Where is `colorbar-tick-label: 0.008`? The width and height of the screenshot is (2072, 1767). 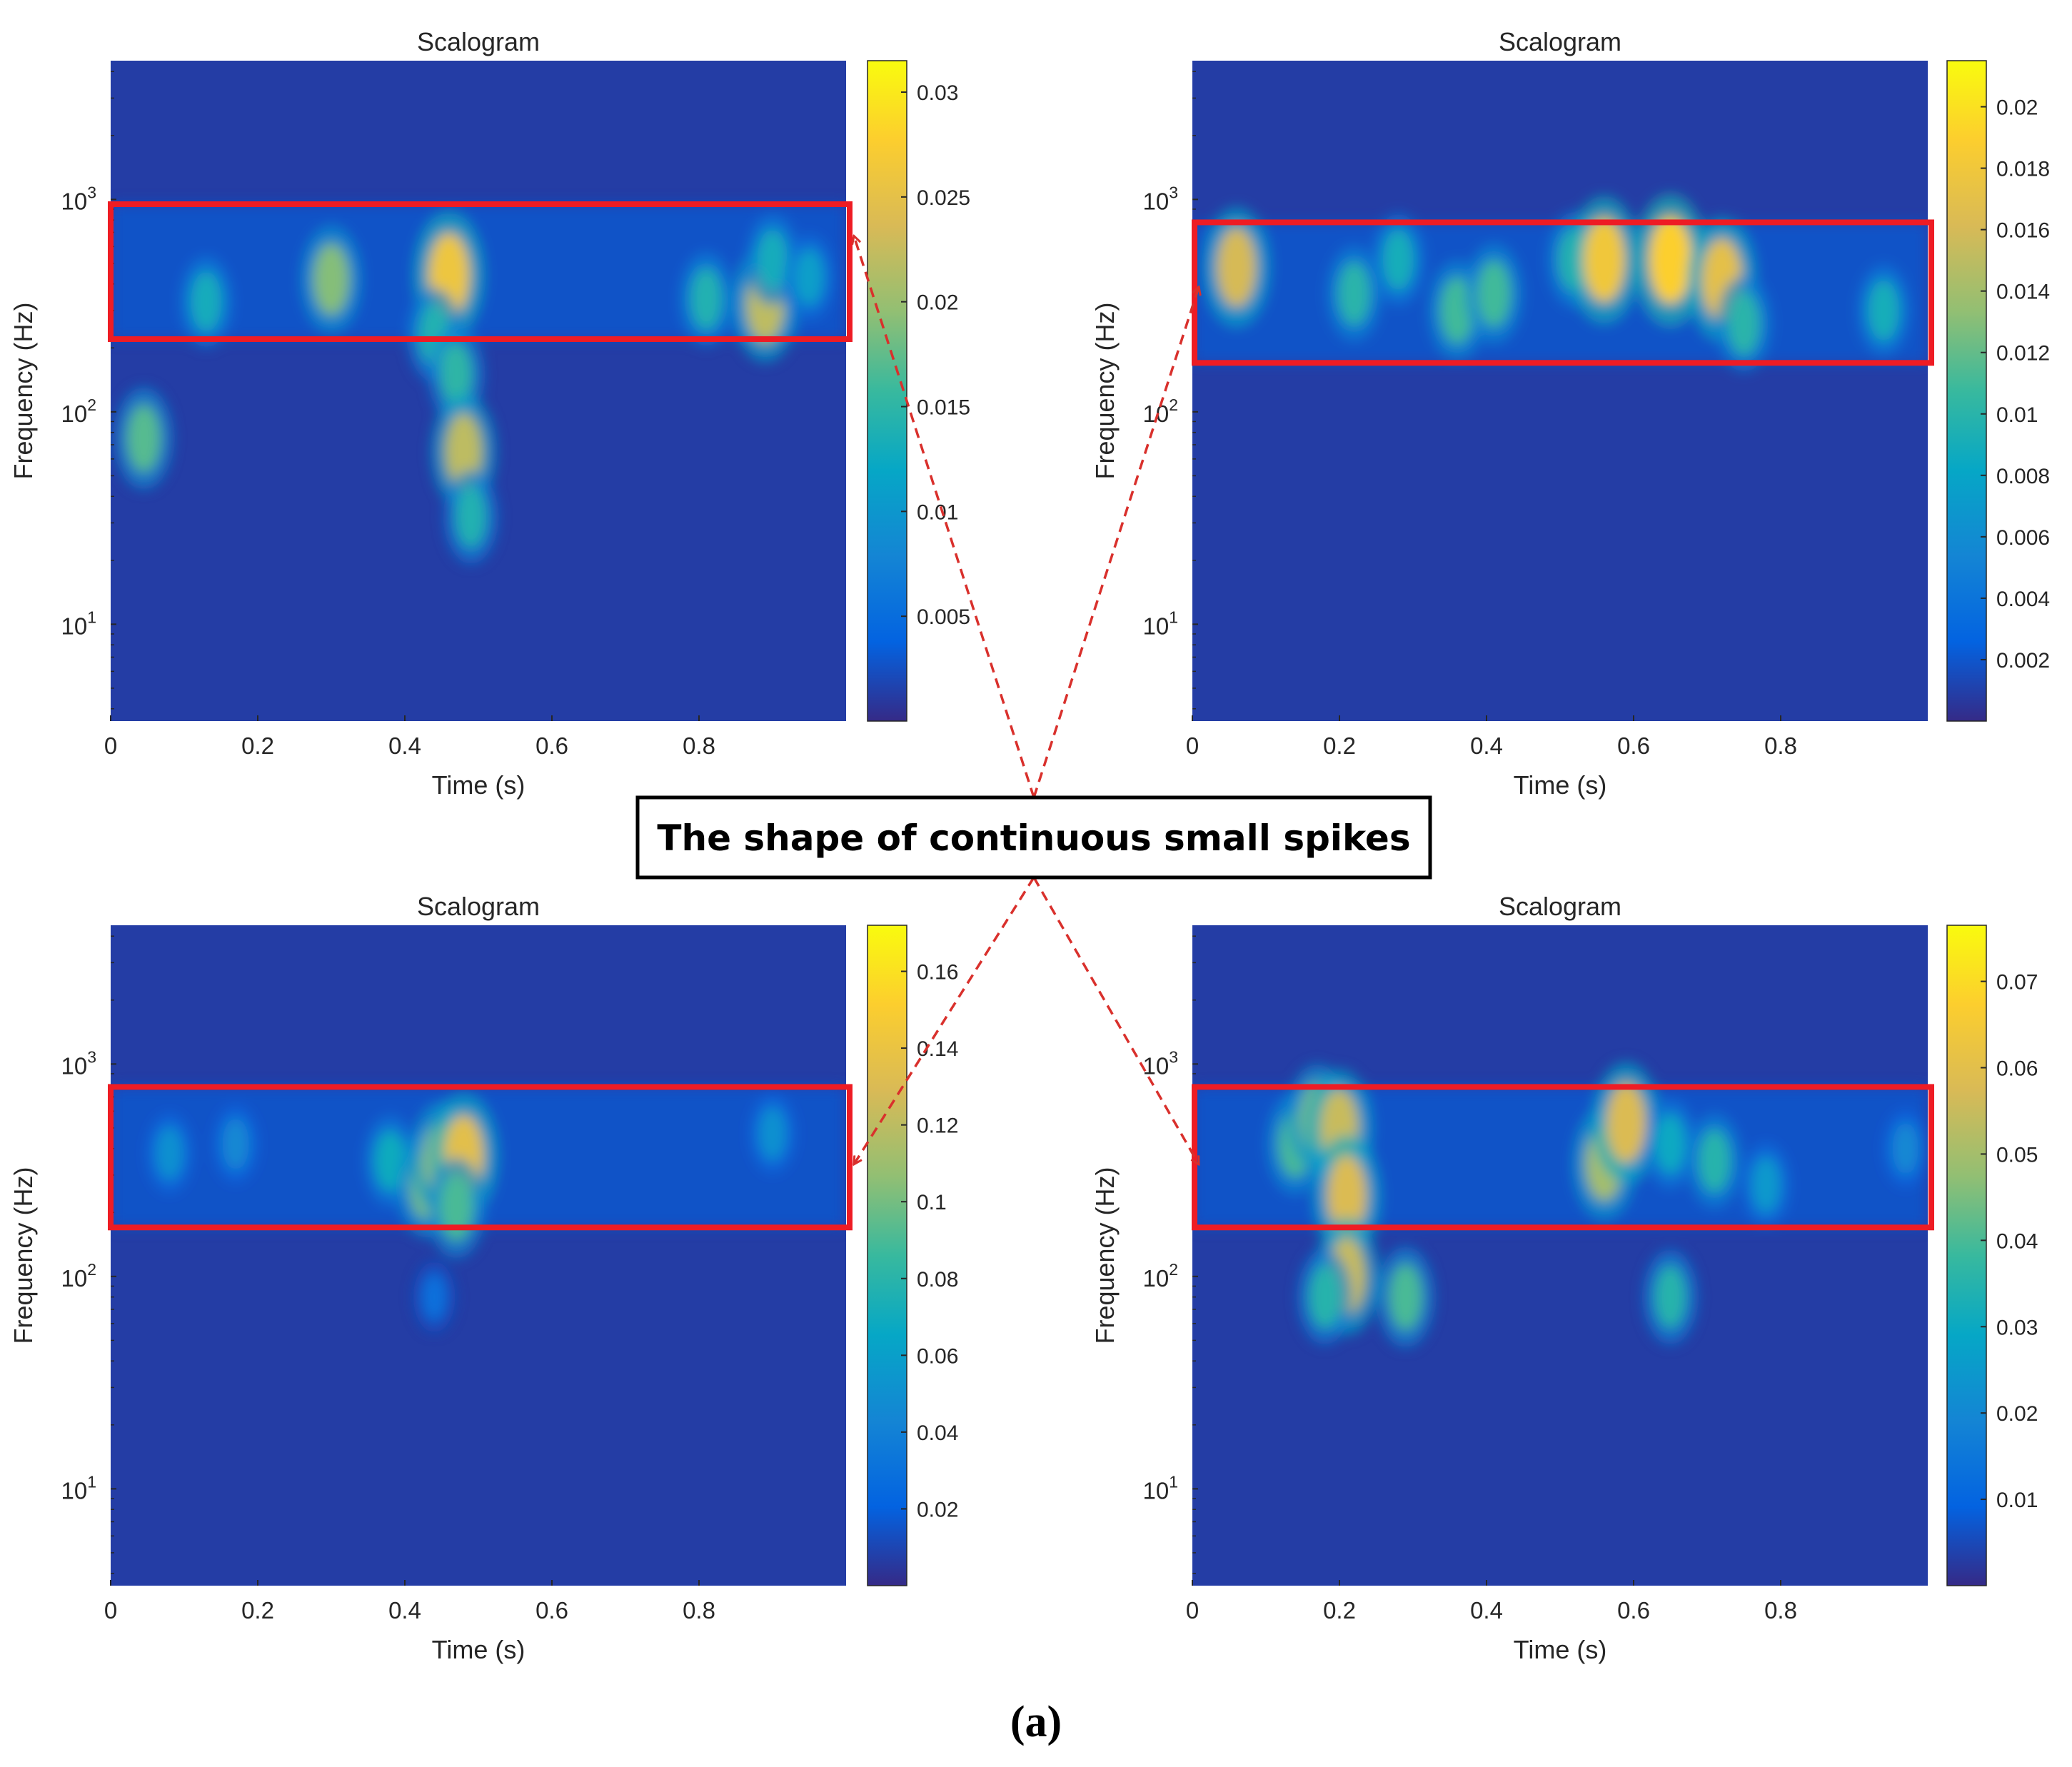
colorbar-tick-label: 0.008 is located at coordinates (2023, 477).